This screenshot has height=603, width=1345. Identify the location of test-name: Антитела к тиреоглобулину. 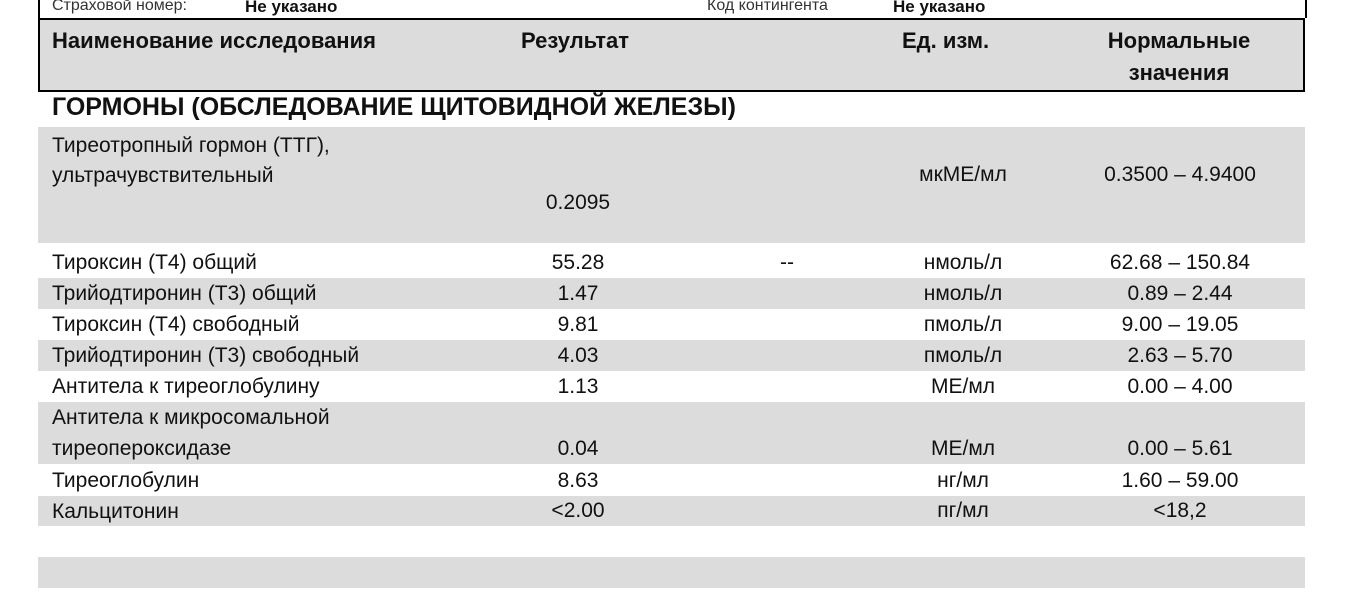
(186, 386).